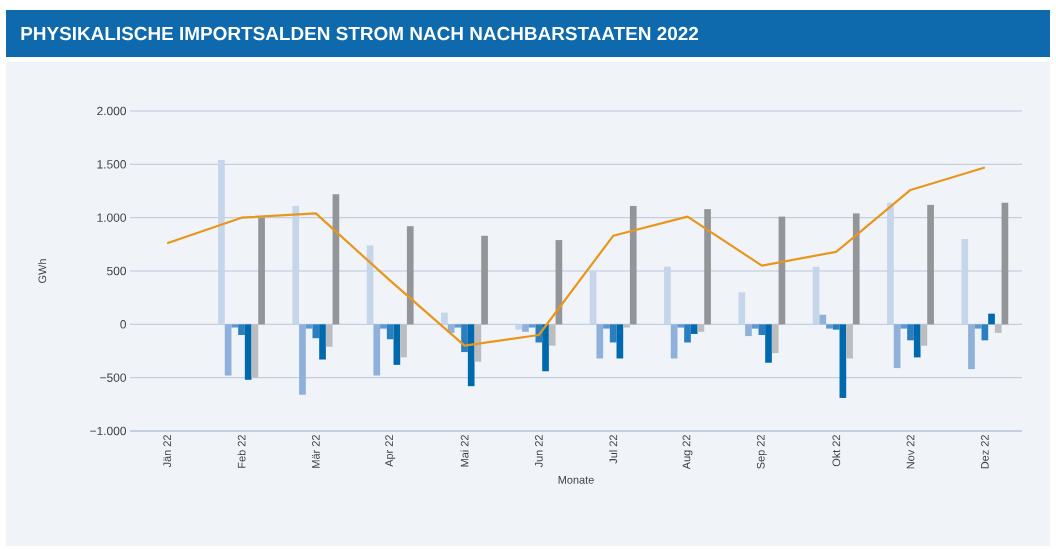 The width and height of the screenshot is (1056, 549). Describe the element at coordinates (241, 451) in the screenshot. I see `x-tick-label: Feb 22` at that location.